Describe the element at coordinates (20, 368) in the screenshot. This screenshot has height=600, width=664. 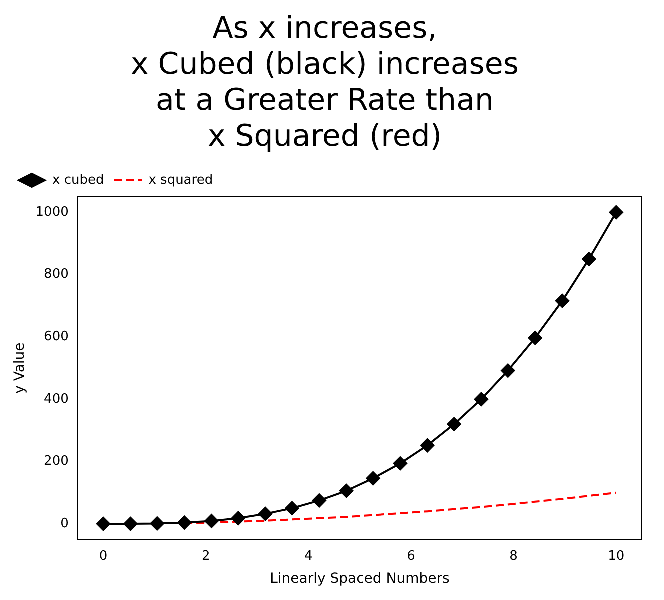
I see `y-axis-title: y Value` at that location.